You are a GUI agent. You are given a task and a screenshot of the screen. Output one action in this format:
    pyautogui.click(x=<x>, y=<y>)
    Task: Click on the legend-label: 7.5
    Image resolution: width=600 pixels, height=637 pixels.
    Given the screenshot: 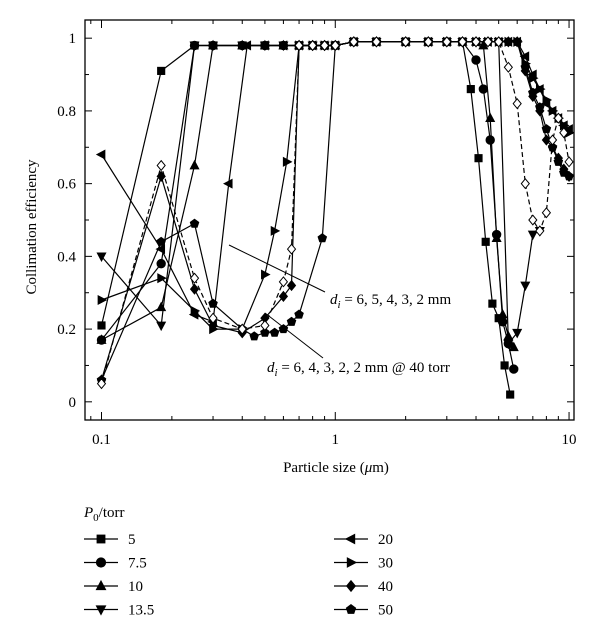 What is the action you would take?
    pyautogui.click(x=137, y=564)
    